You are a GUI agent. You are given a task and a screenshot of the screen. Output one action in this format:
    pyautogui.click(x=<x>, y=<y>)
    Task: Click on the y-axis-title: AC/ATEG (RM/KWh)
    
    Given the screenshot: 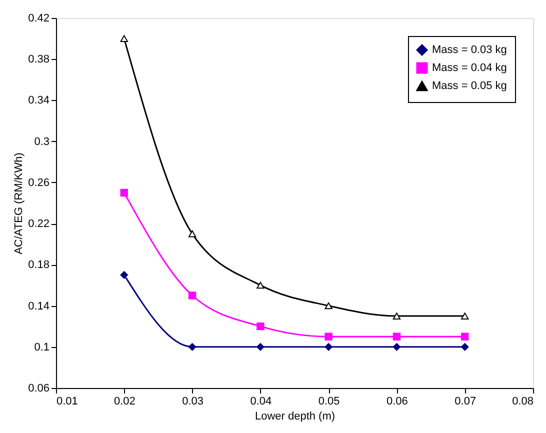 What is the action you would take?
    pyautogui.click(x=19, y=203)
    